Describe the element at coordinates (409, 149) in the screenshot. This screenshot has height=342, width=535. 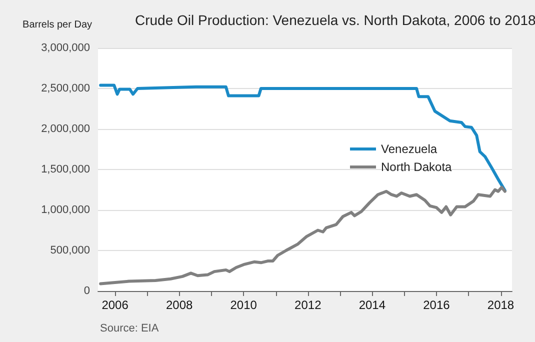
I see `legend-label: Venezuela` at that location.